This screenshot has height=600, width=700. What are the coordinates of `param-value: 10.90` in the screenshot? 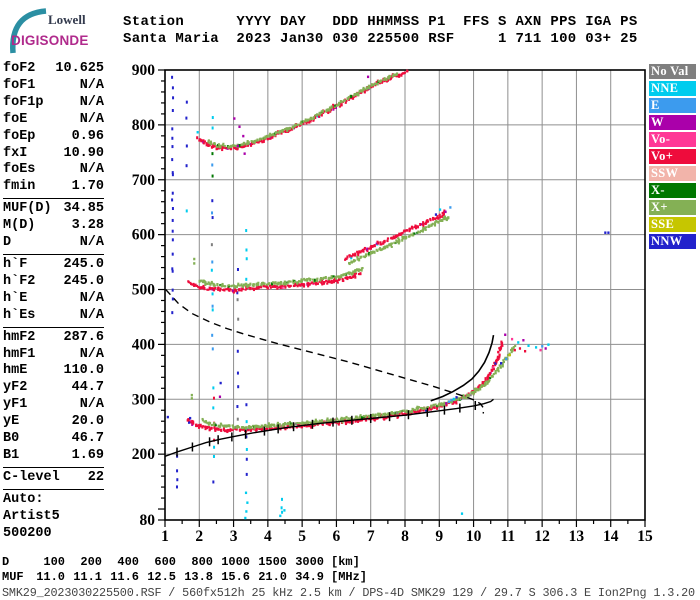 It's located at (83, 153).